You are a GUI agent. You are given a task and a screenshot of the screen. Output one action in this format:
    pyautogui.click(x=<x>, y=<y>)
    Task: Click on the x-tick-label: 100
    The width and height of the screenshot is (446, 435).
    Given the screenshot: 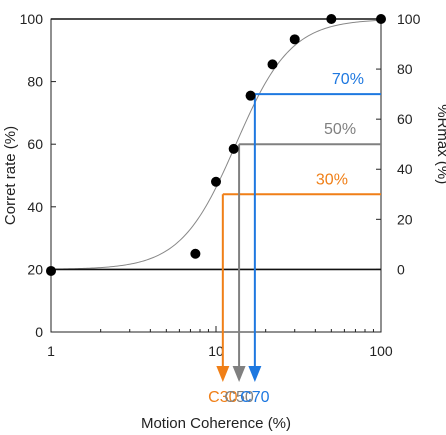 What is the action you would take?
    pyautogui.click(x=381, y=351)
    